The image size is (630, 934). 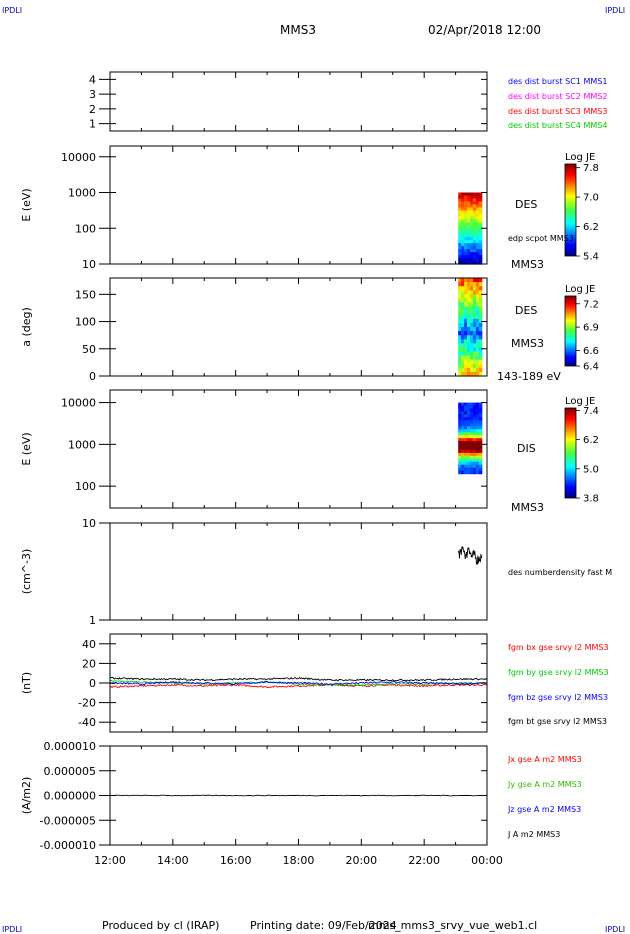 I want to click on magnetic-field-series-line, so click(x=298, y=683).